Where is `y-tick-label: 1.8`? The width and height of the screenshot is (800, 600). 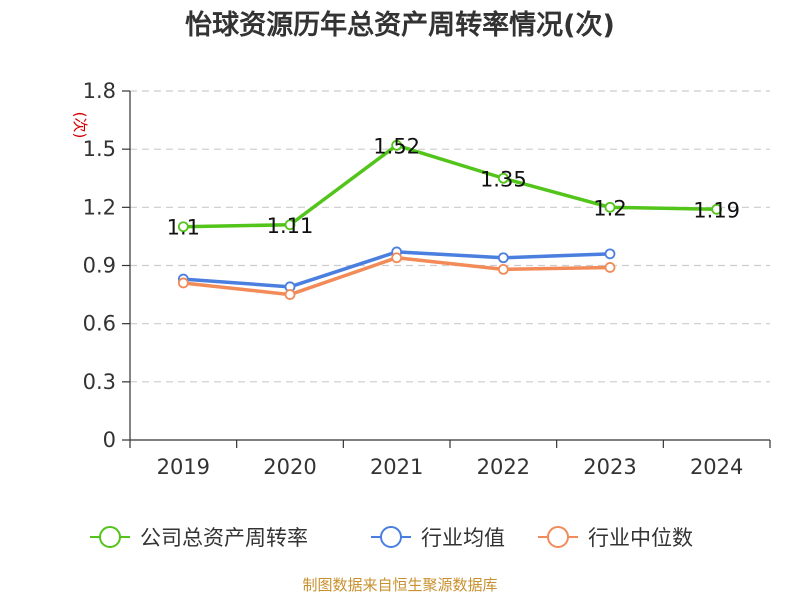
y-tick-label: 1.8 is located at coordinates (99, 91).